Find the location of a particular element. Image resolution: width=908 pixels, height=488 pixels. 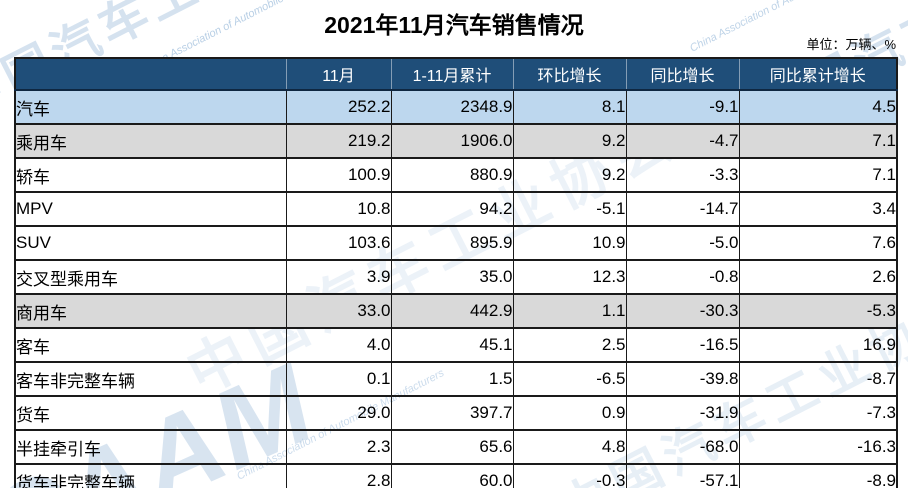

unit-label: 单位：万辆、% is located at coordinates (851, 44).